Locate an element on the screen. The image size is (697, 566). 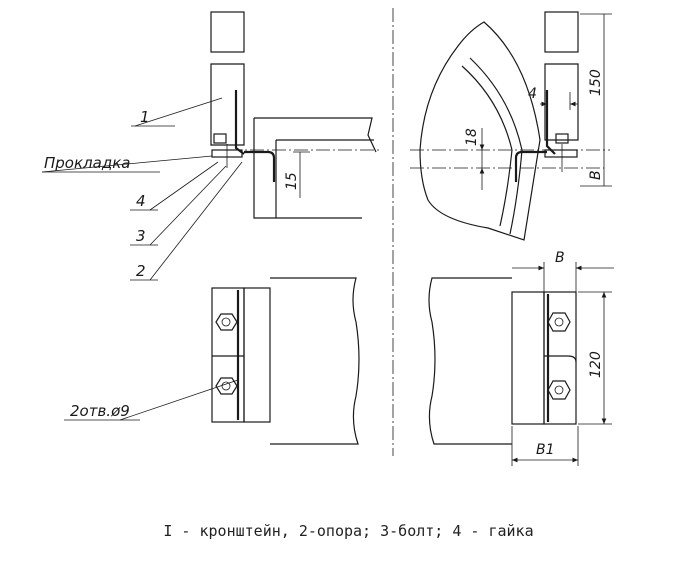
nut-hex-upper-right is located at coordinates (559, 322).